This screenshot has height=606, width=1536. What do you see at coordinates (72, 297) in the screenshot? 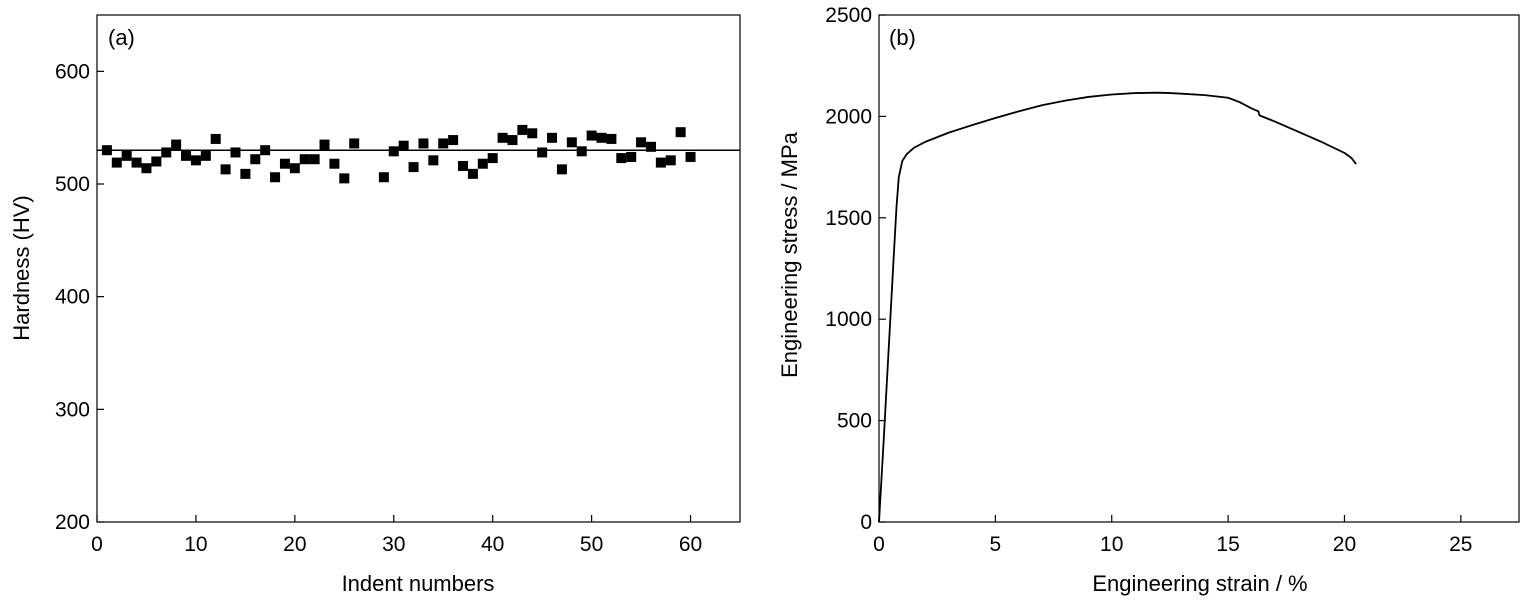
I see `panel-a-y-tick-label: 400` at bounding box center [72, 297].